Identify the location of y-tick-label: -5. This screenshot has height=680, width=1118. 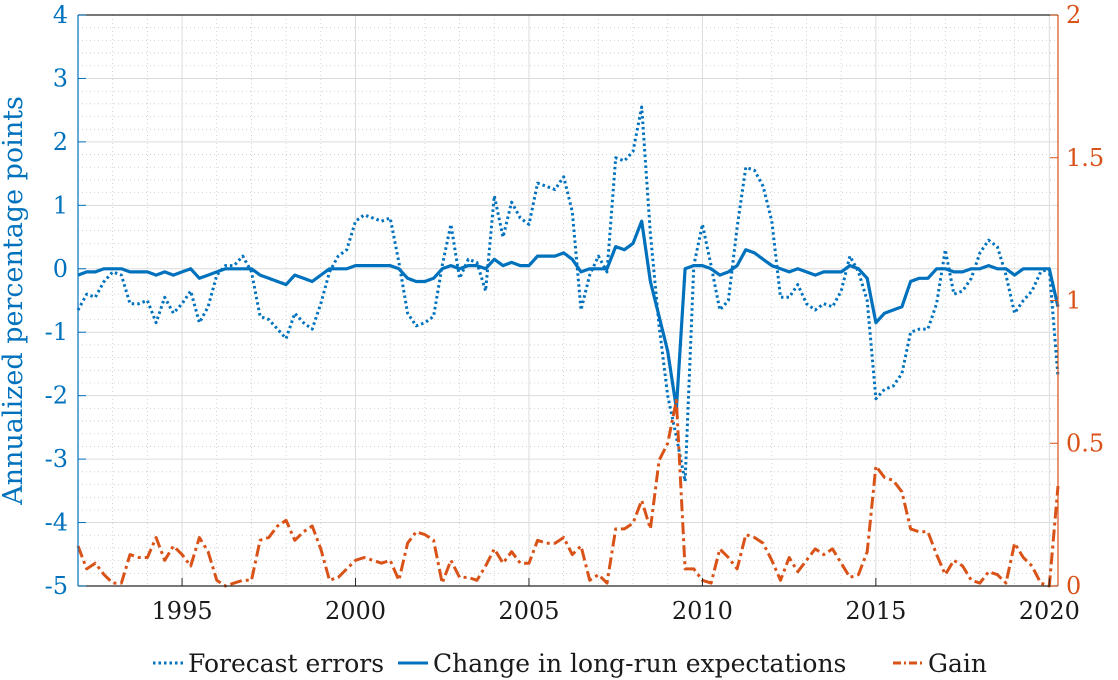
(56, 586).